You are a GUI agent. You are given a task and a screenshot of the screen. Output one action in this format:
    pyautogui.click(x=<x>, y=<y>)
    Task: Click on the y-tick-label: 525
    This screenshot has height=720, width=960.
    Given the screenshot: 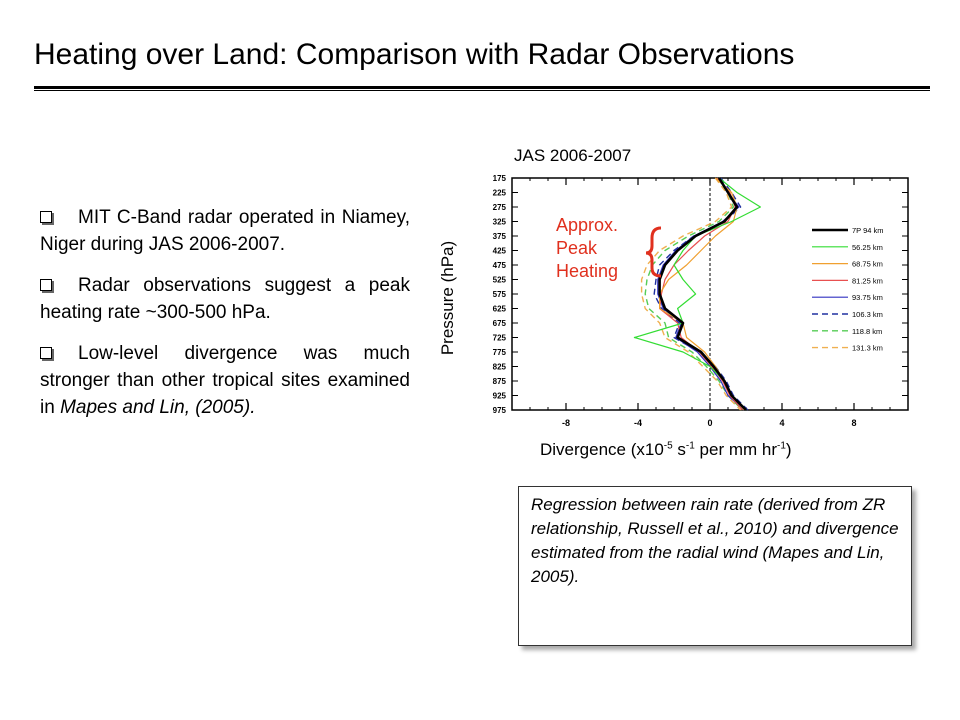 What is the action you would take?
    pyautogui.click(x=500, y=280)
    